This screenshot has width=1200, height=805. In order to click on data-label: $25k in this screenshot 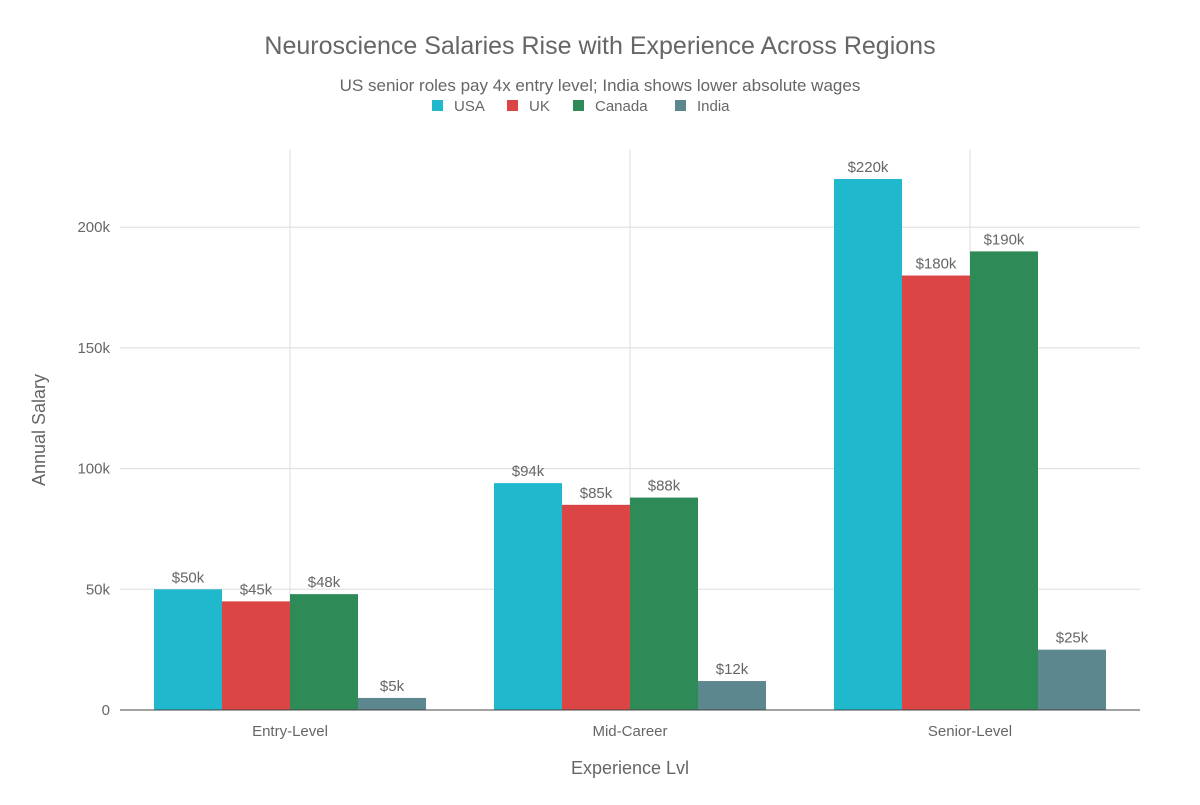, I will do `click(1072, 638)`.